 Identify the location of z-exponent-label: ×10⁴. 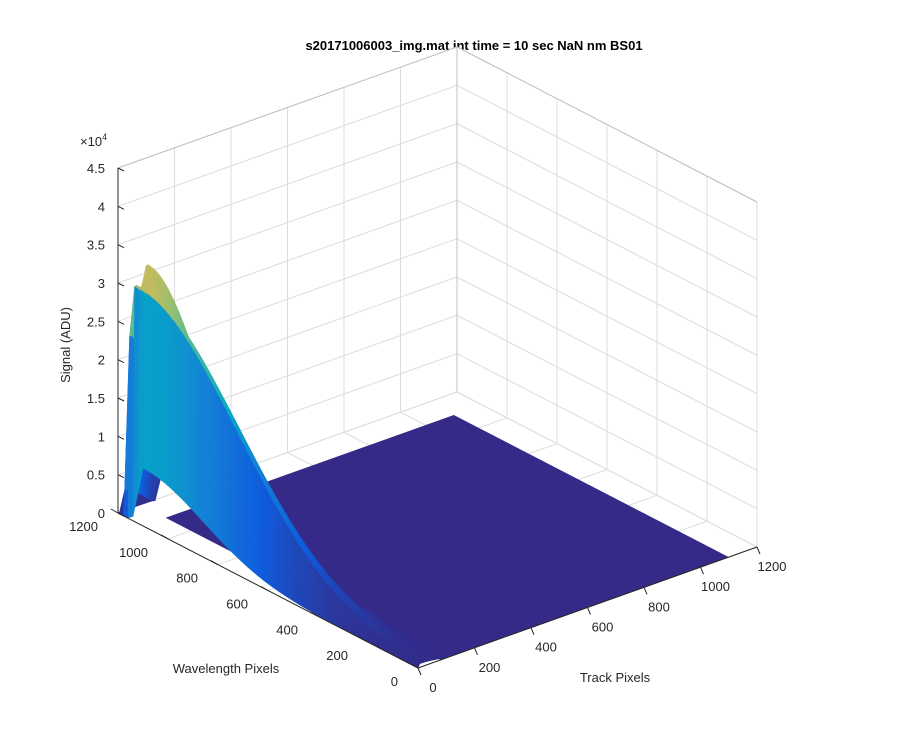
(93, 140).